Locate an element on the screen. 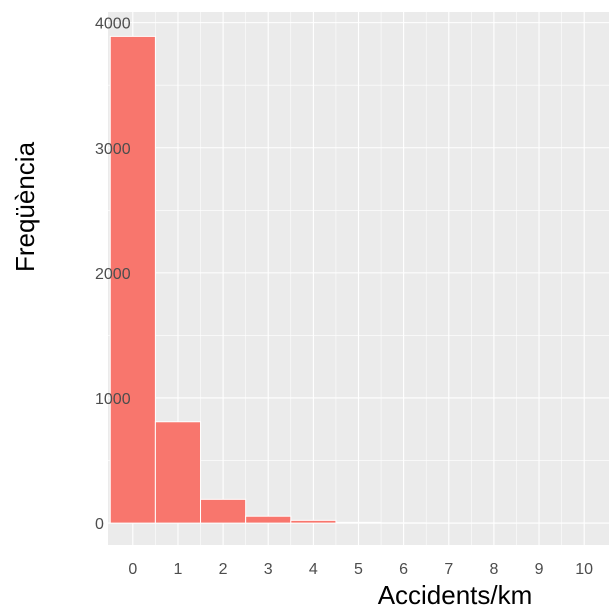  x-axis-title: Accidents/km is located at coordinates (455, 595).